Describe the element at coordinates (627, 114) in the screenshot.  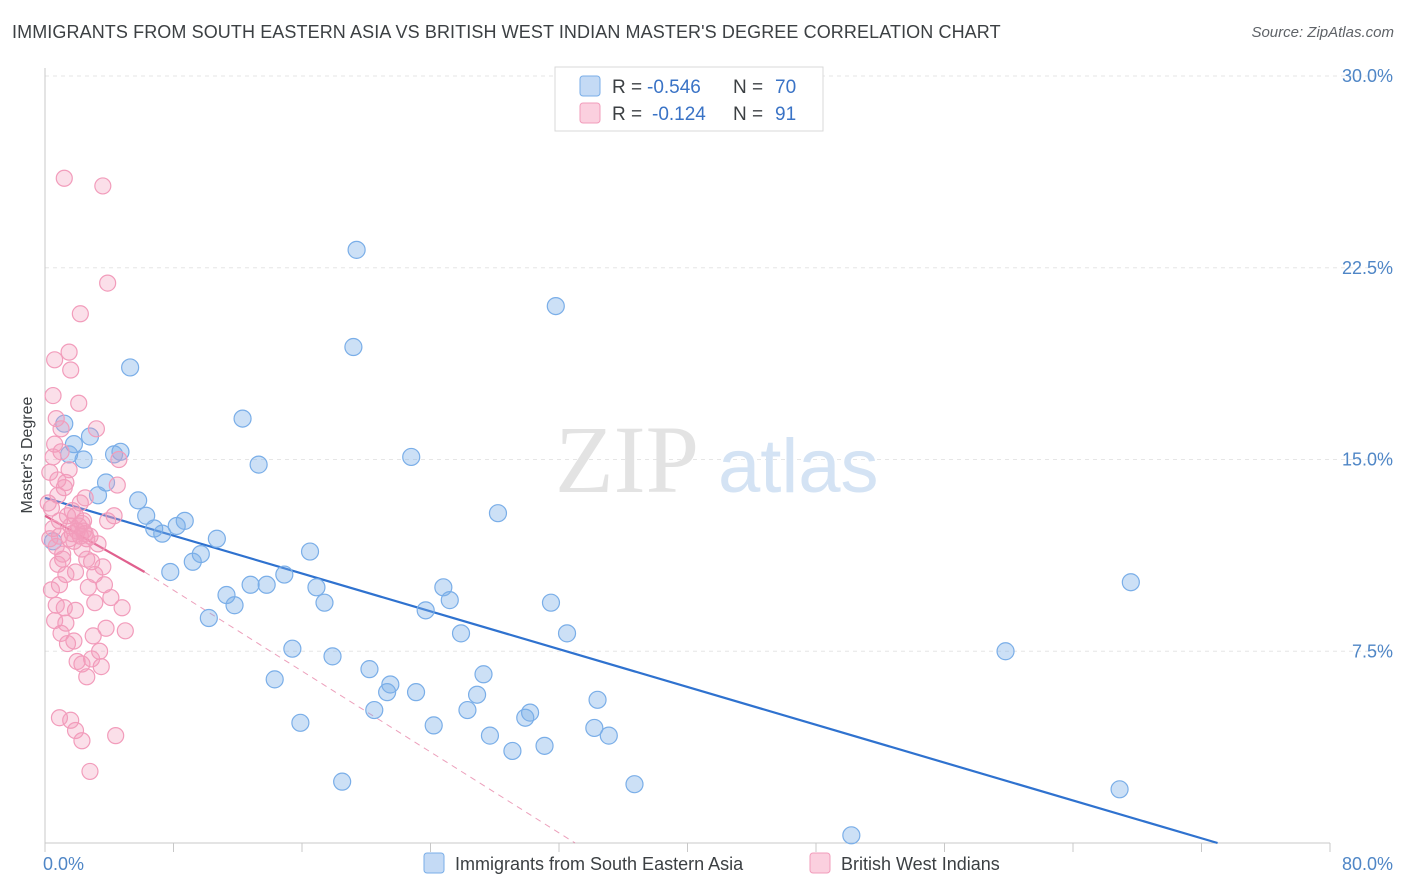
I see `legend-r-label-pink: R =` at that location.